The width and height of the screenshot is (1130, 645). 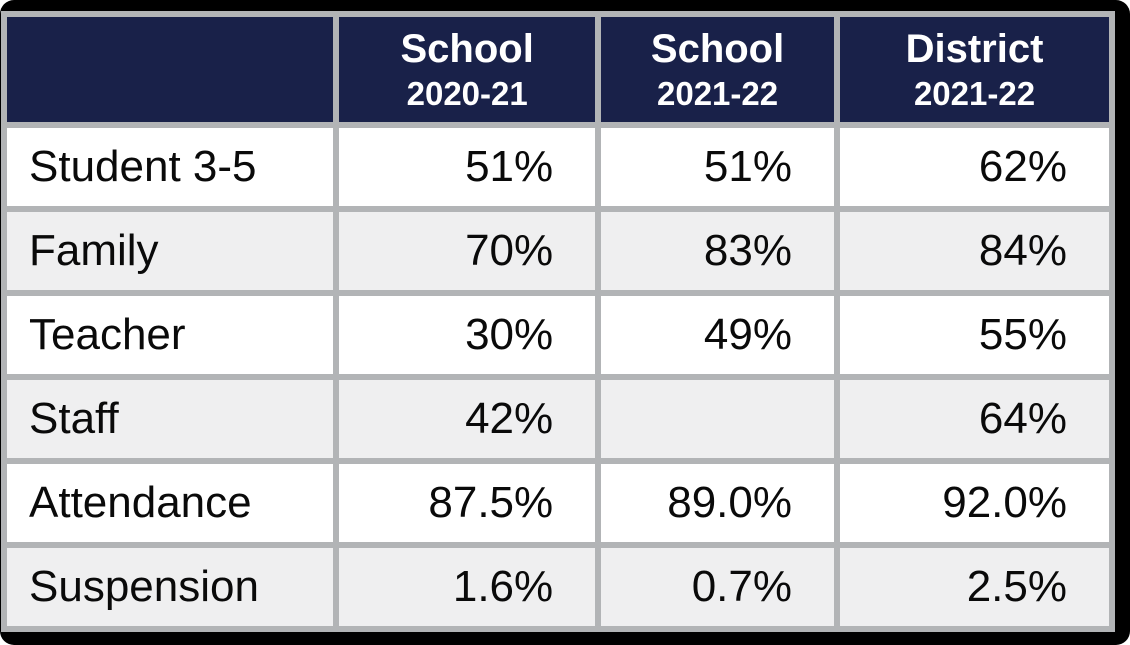 I want to click on header-label: District, so click(x=974, y=49).